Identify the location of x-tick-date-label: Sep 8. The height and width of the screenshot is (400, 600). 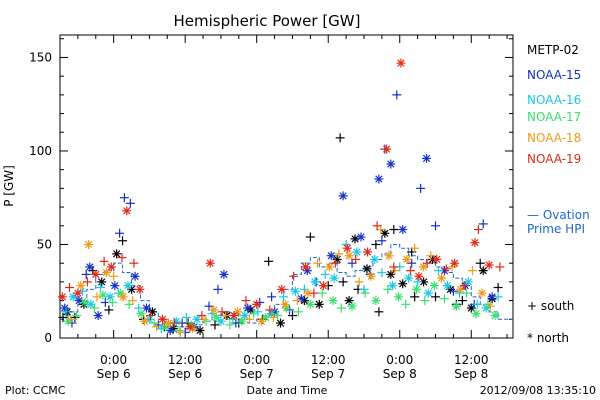
(471, 374).